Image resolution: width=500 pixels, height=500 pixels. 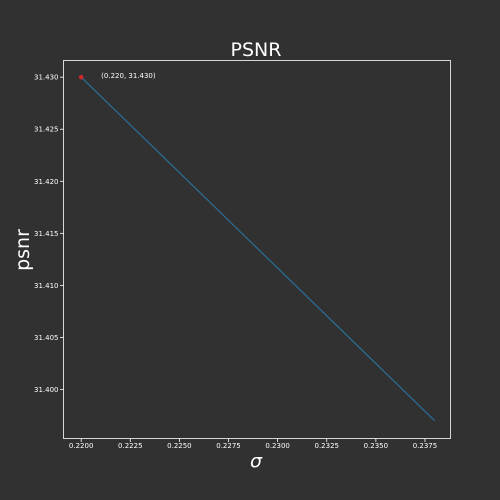 I want to click on y-tick-label: 31.400, so click(x=46, y=390).